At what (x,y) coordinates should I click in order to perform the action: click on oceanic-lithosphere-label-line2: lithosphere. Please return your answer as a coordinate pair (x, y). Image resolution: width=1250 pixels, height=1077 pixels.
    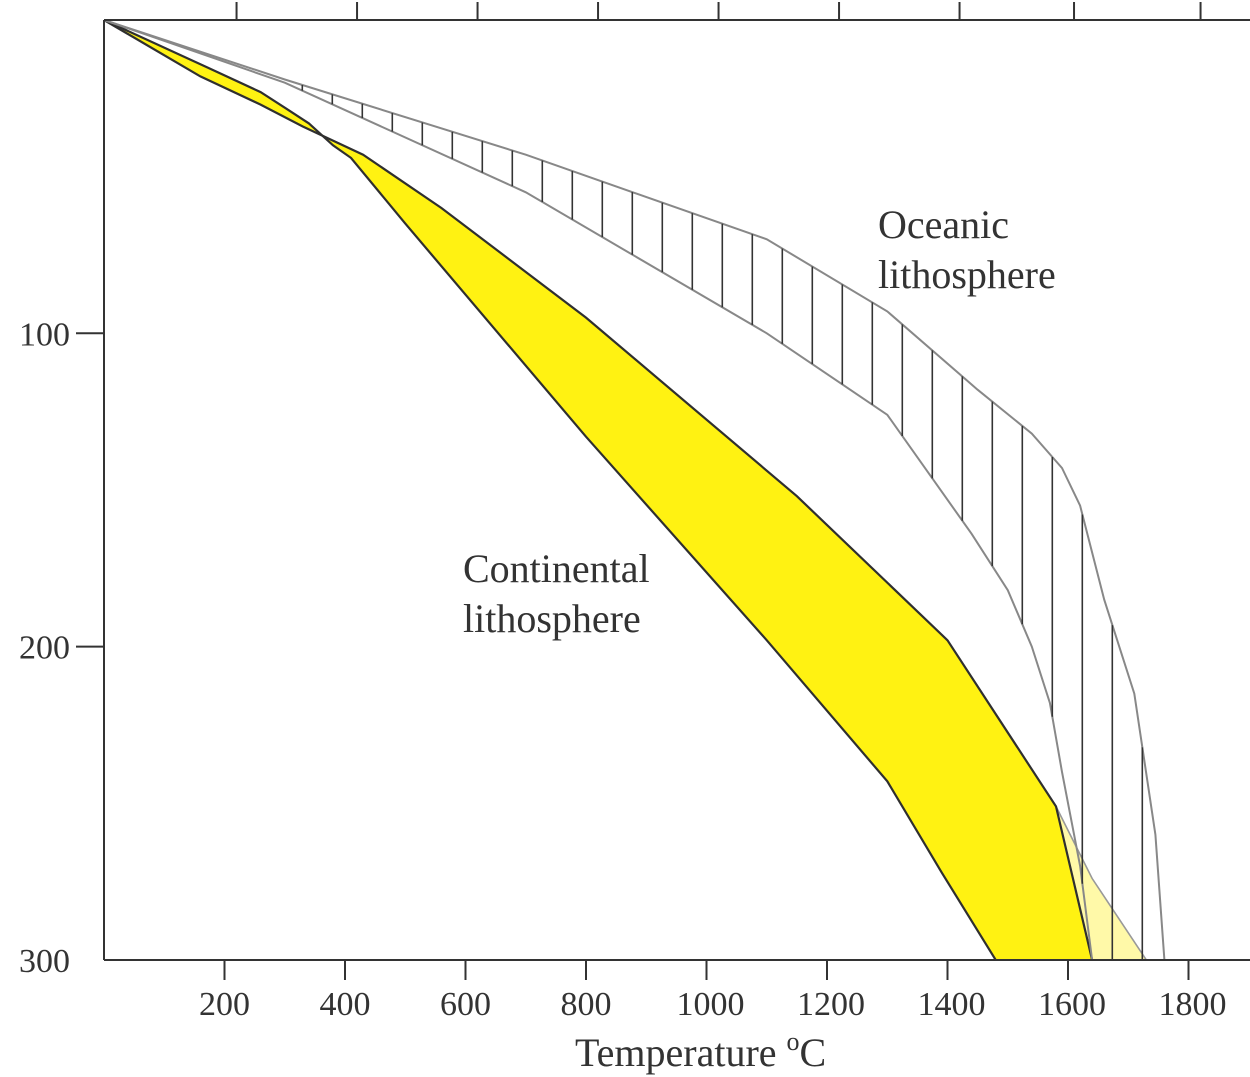
    Looking at the image, I should click on (967, 274).